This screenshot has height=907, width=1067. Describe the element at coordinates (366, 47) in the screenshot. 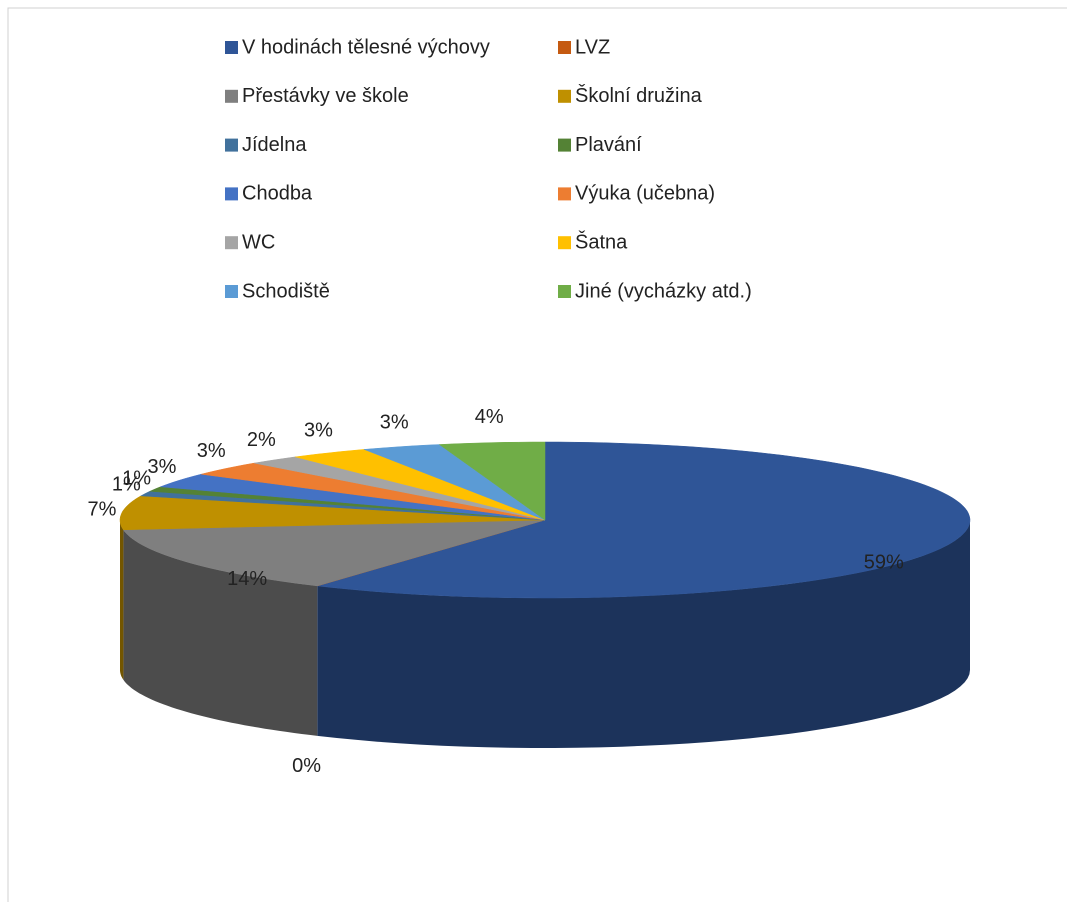

I see `legend-label: V hodinách tělesné výchovy` at that location.